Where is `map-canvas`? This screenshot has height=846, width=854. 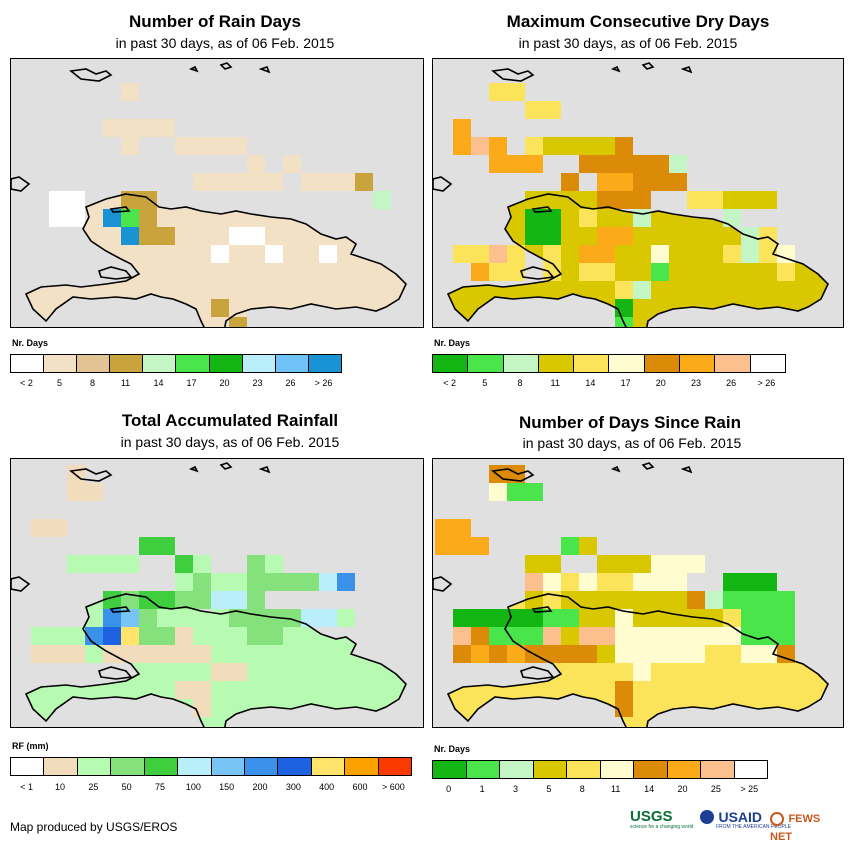 map-canvas is located at coordinates (209, 194).